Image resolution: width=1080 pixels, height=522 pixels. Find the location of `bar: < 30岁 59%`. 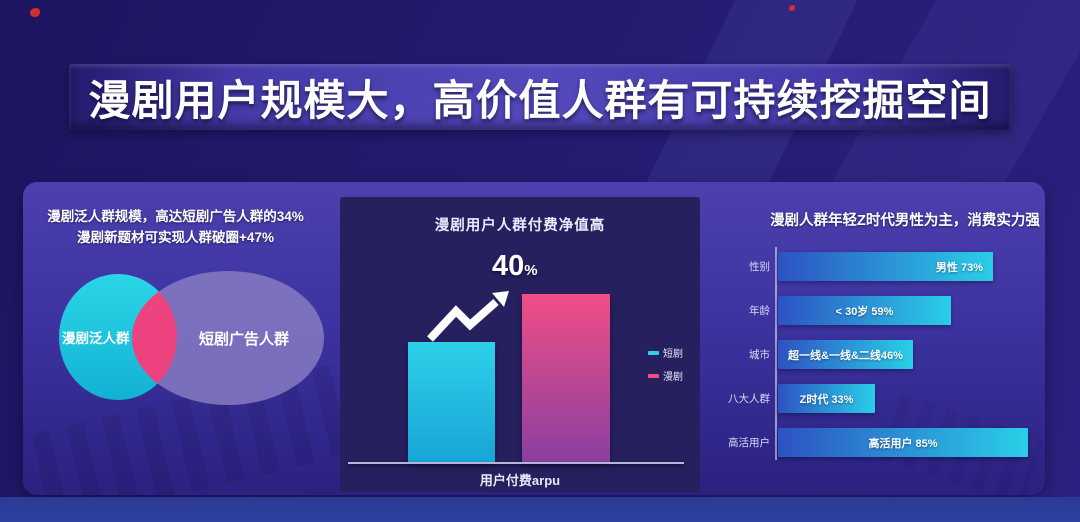

bar: < 30岁 59% is located at coordinates (864, 310).